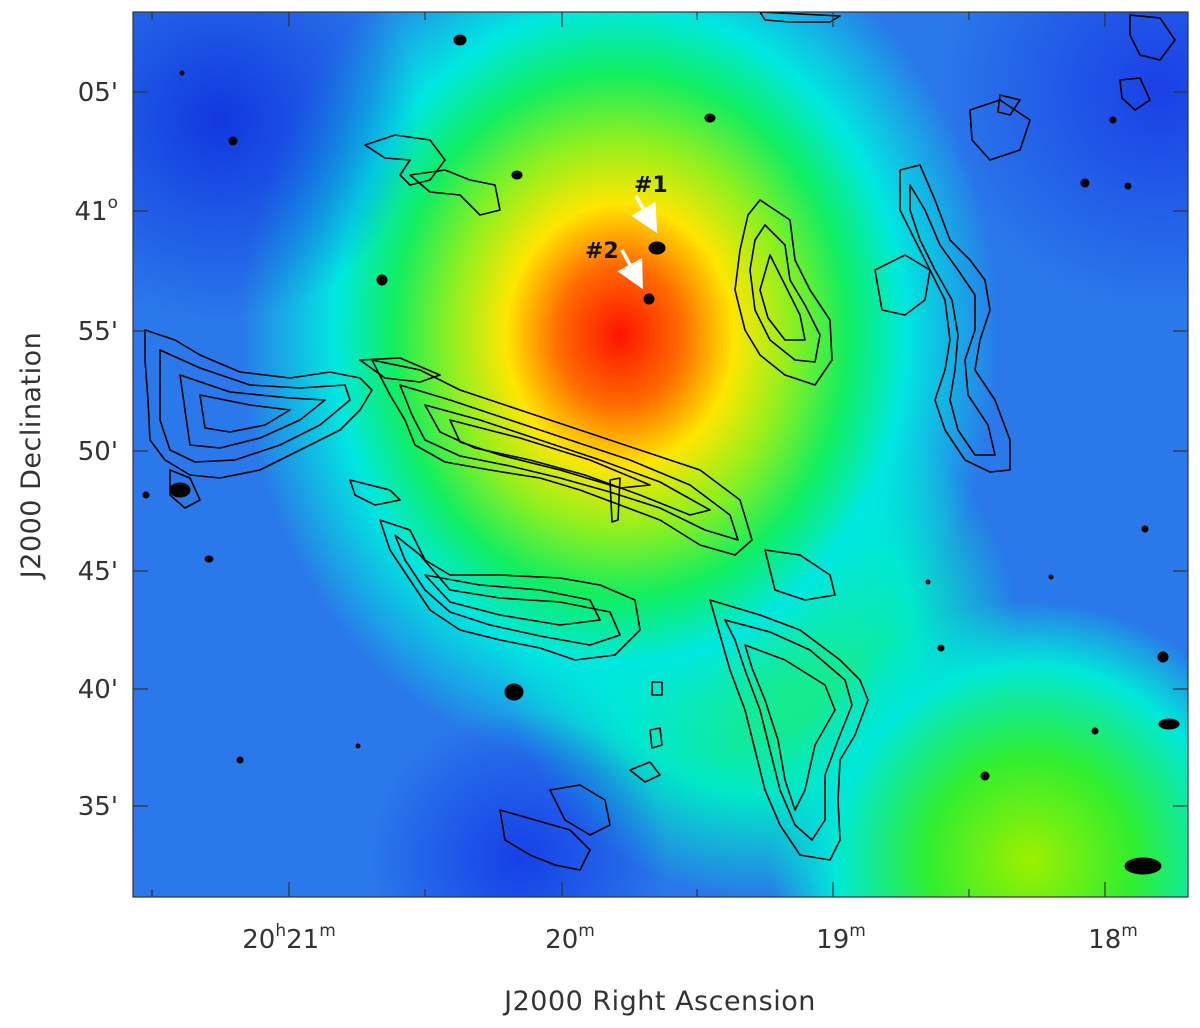  What do you see at coordinates (637, 242) in the screenshot?
I see `marker-arrows` at bounding box center [637, 242].